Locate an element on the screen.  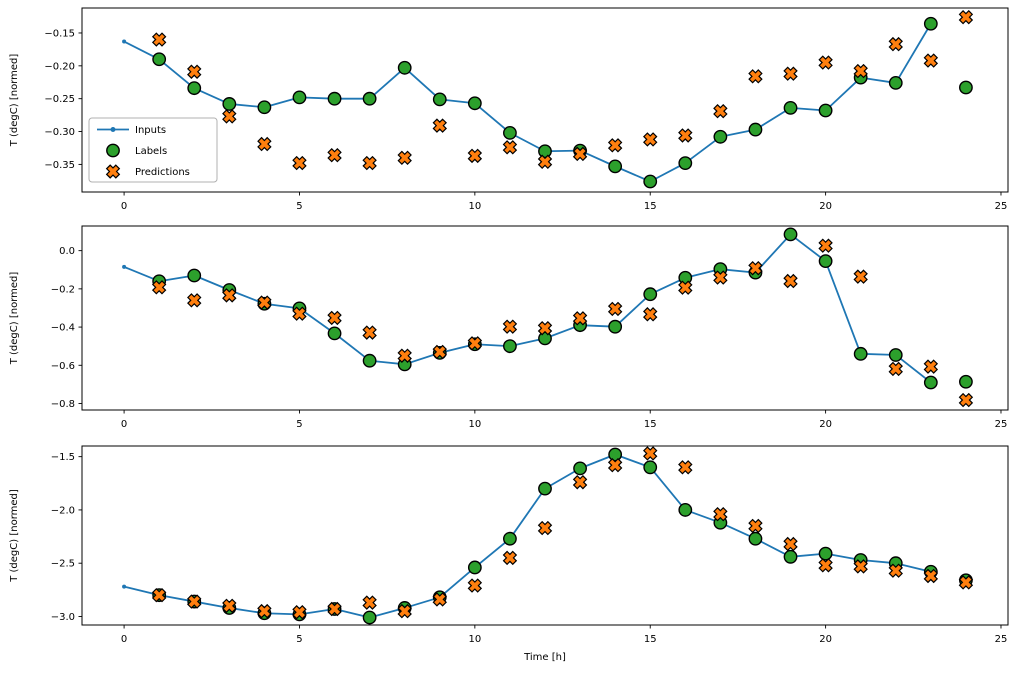
legend-labels-marker is located at coordinates (113, 150).